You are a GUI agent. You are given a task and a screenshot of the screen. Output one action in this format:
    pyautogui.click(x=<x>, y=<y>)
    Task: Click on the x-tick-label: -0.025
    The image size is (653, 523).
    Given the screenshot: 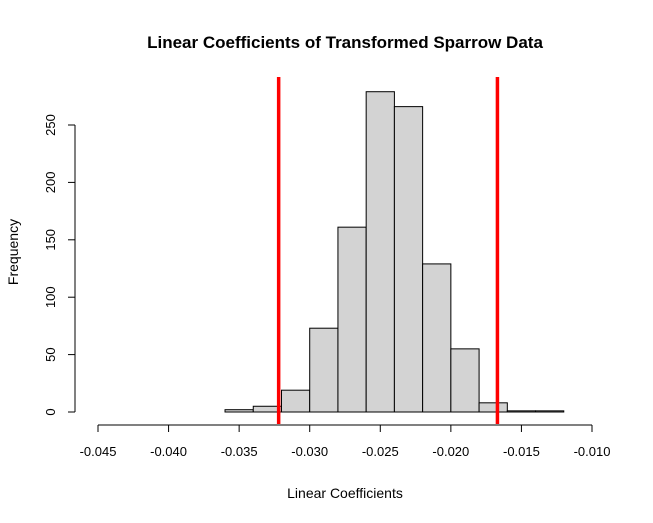 What is the action you would take?
    pyautogui.click(x=380, y=451)
    